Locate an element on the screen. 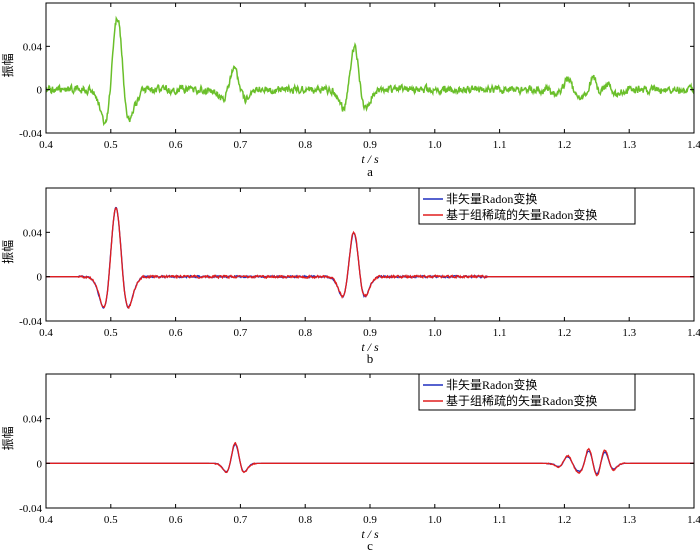  panel-caption: c is located at coordinates (370, 545).